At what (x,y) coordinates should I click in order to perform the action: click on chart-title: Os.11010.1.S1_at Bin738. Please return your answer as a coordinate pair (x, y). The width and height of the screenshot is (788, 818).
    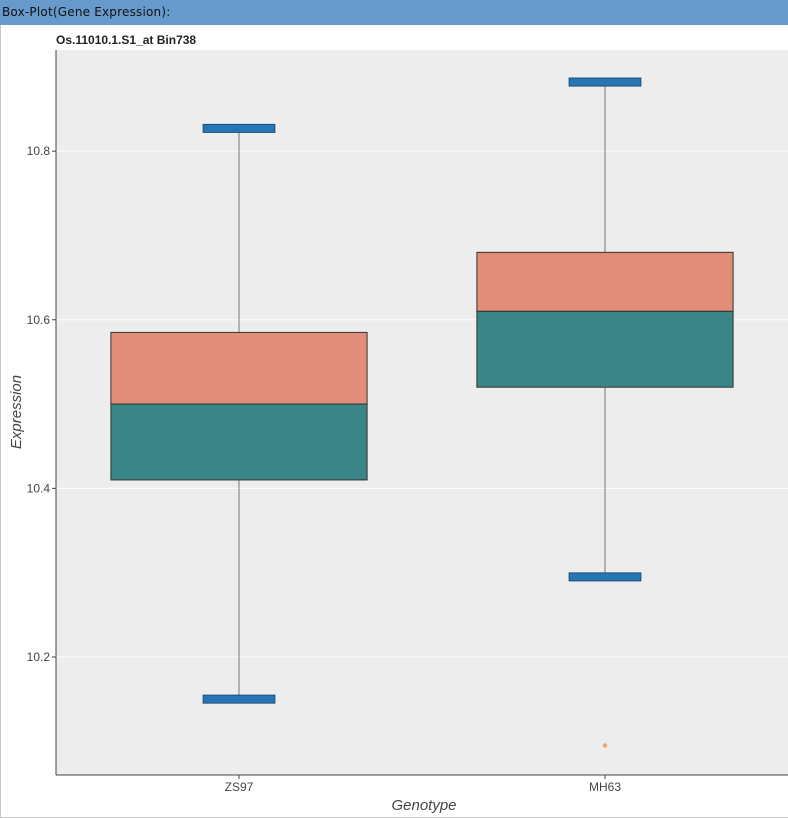
    Looking at the image, I should click on (126, 40).